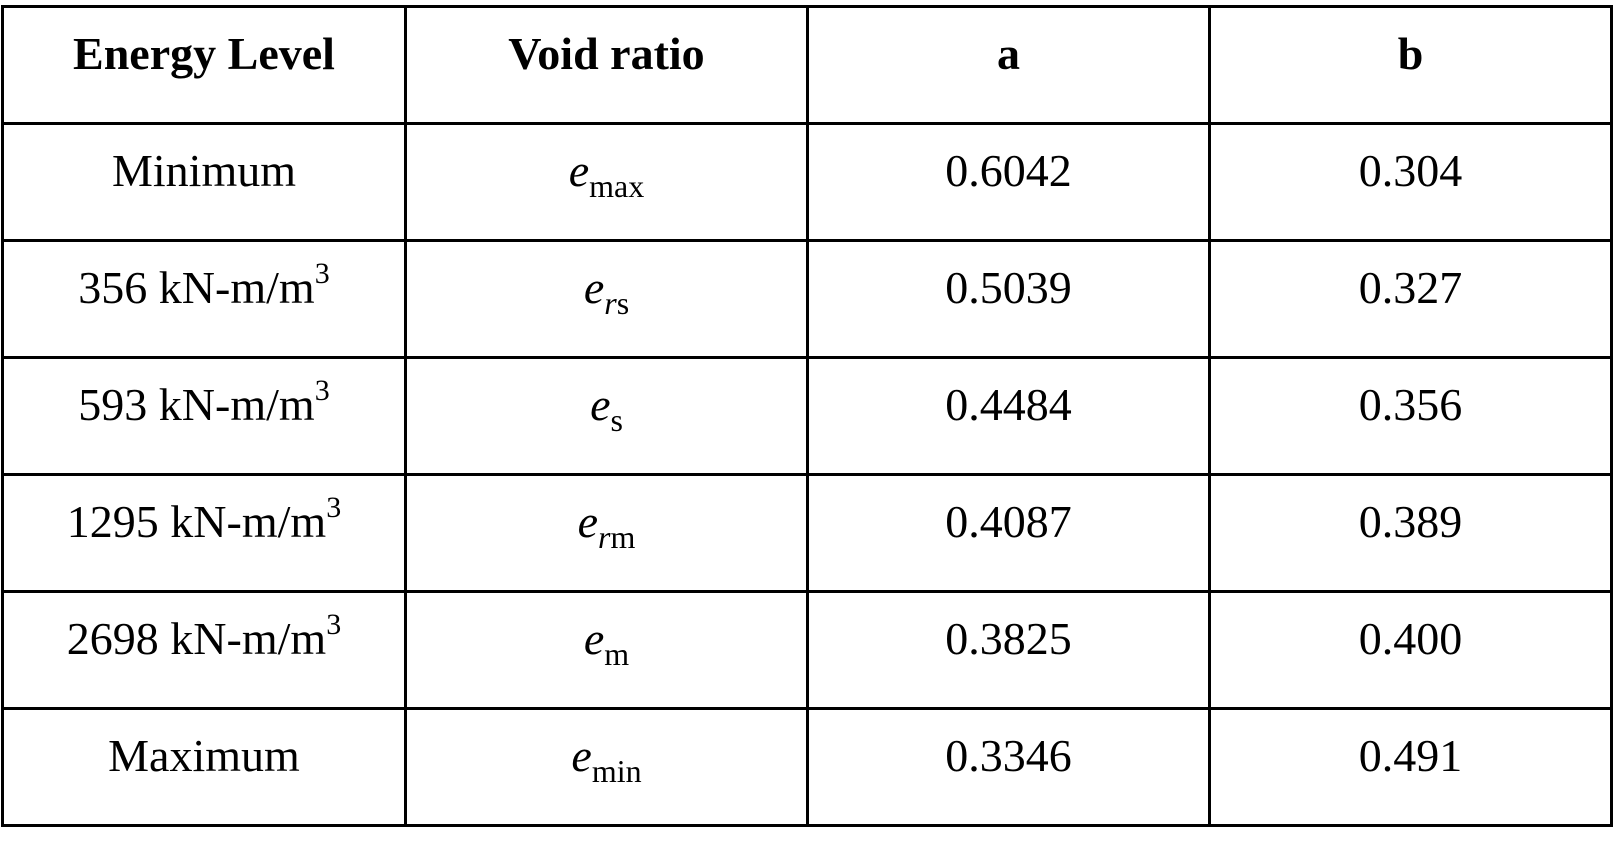 The width and height of the screenshot is (1613, 854). What do you see at coordinates (1008, 767) in the screenshot?
I see `a-value-cell: 0.3346` at bounding box center [1008, 767].